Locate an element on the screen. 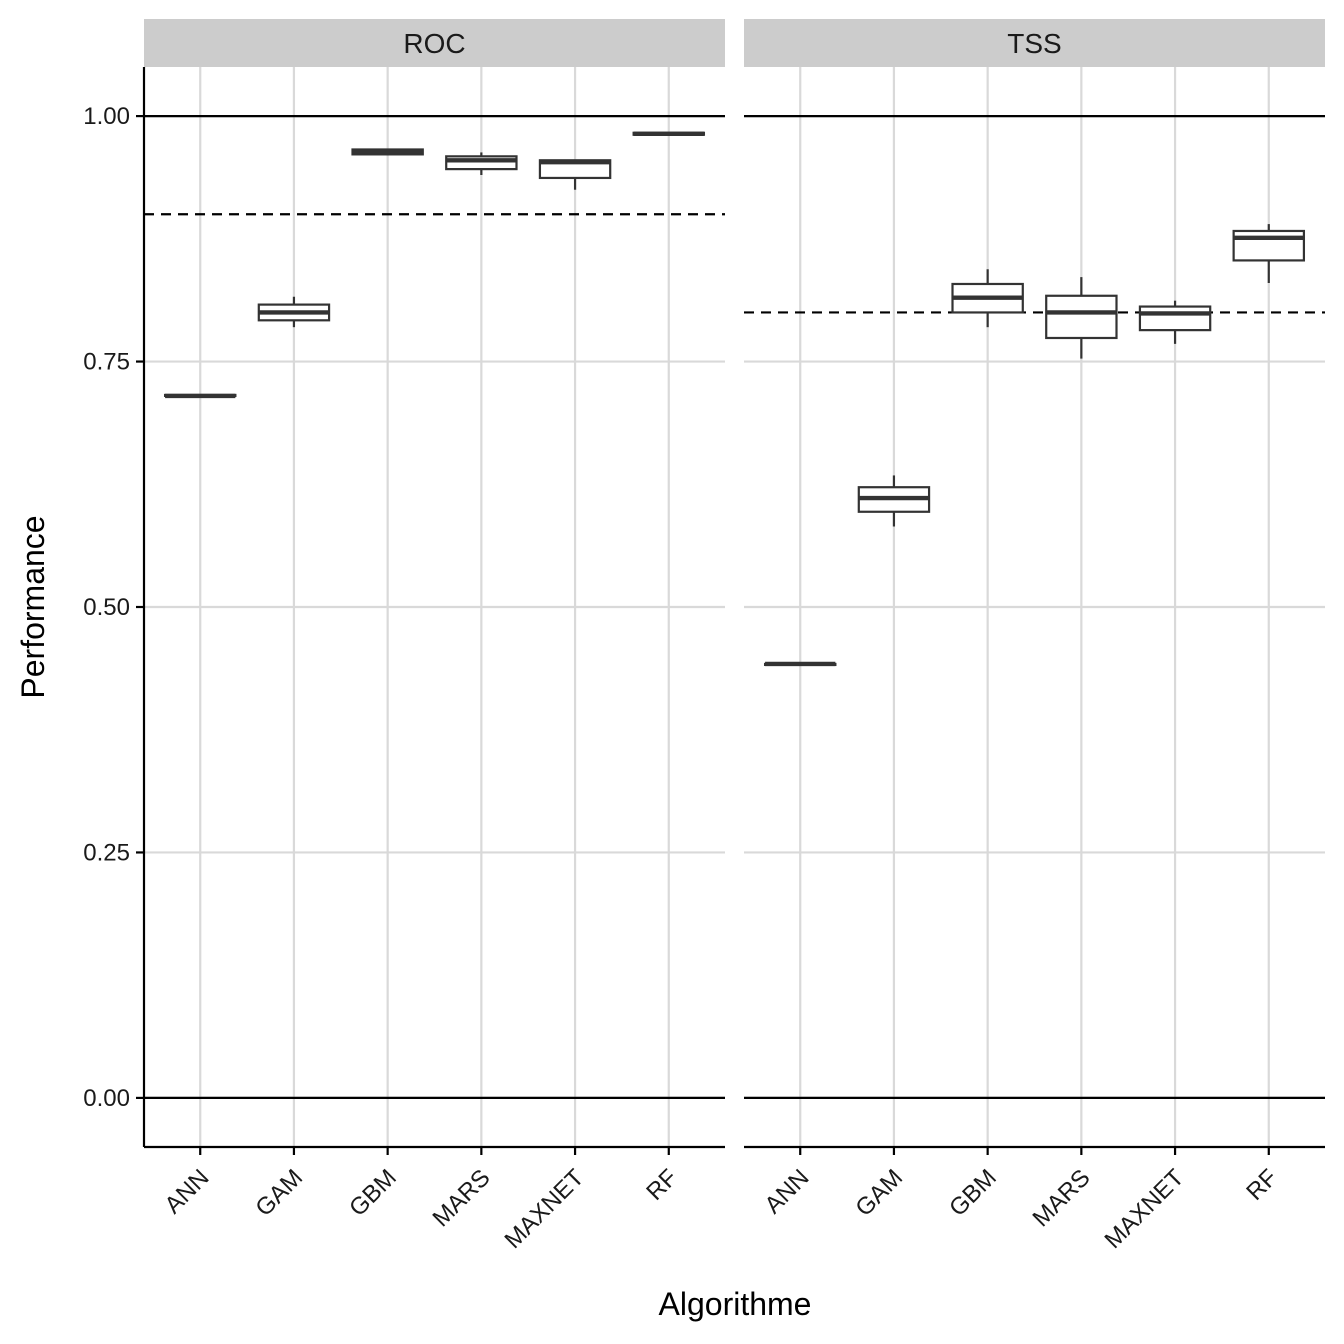 The width and height of the screenshot is (1344, 1344). y-tick-label-0: 0.00 is located at coordinates (106, 1098).